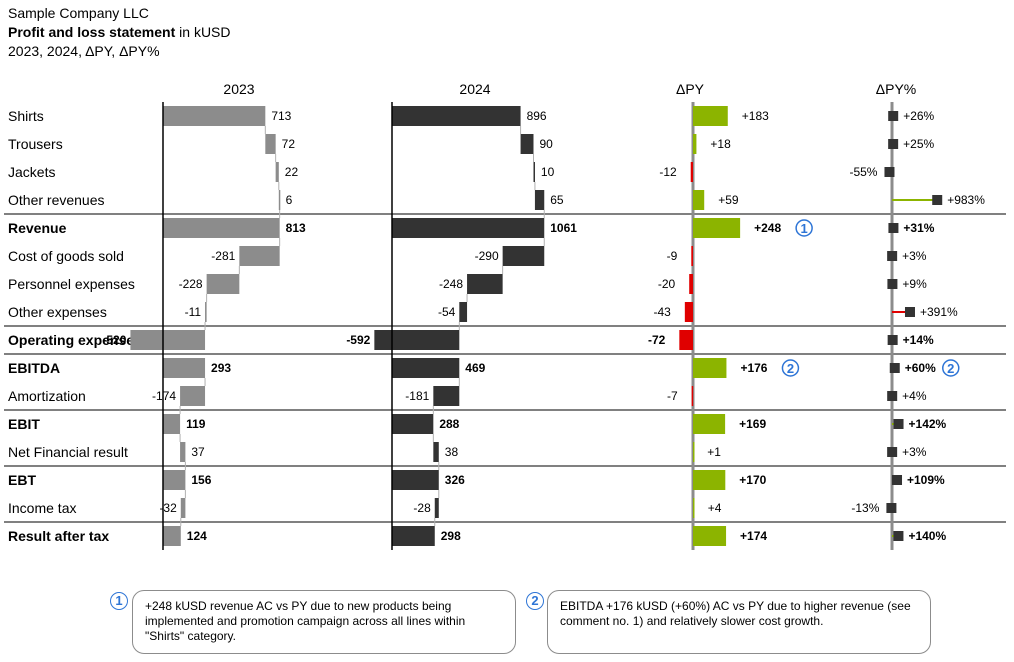 The image size is (1014, 662). I want to click on ac-2024-data-label: 90, so click(546, 144).